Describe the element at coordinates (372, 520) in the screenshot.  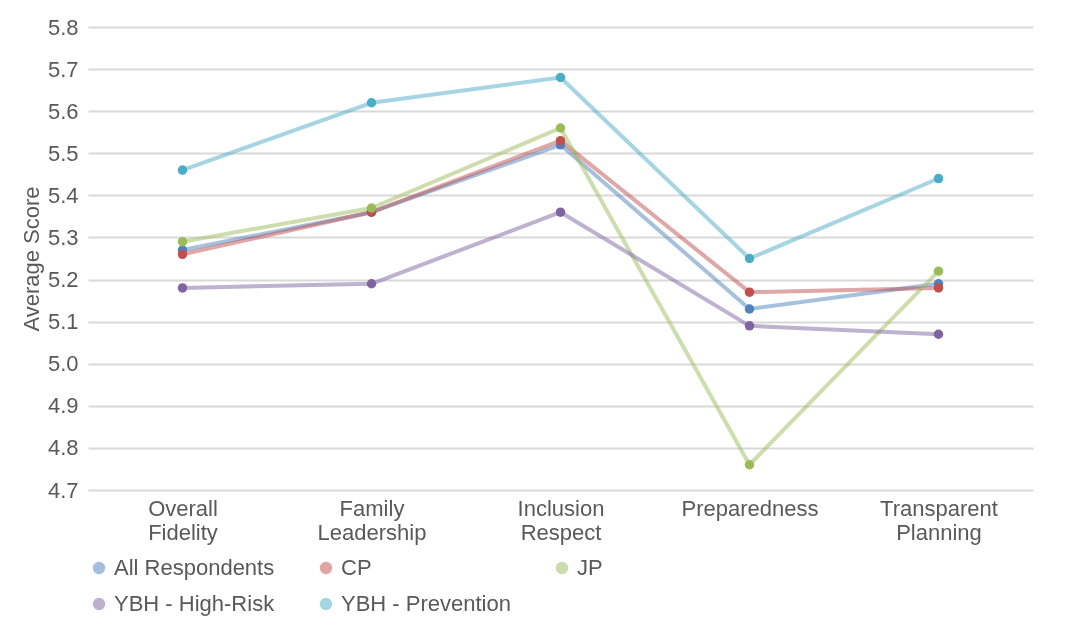
I see `x-tick-label: Family Leadership` at that location.